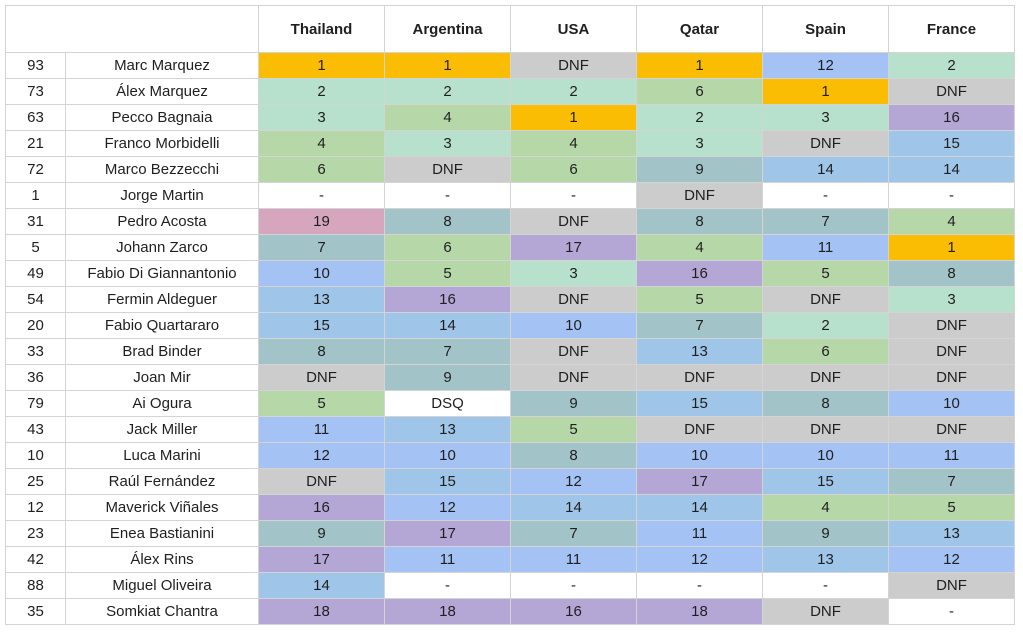  What do you see at coordinates (35, 221) in the screenshot?
I see `rider-number: 31` at bounding box center [35, 221].